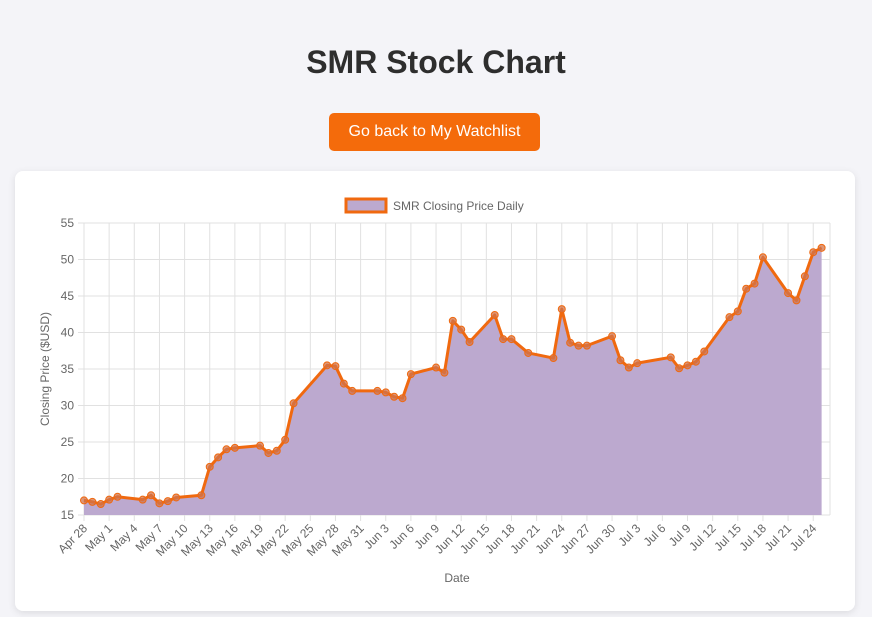  What do you see at coordinates (45, 369) in the screenshot?
I see `y-axis-title: Closing Price ($USD)` at bounding box center [45, 369].